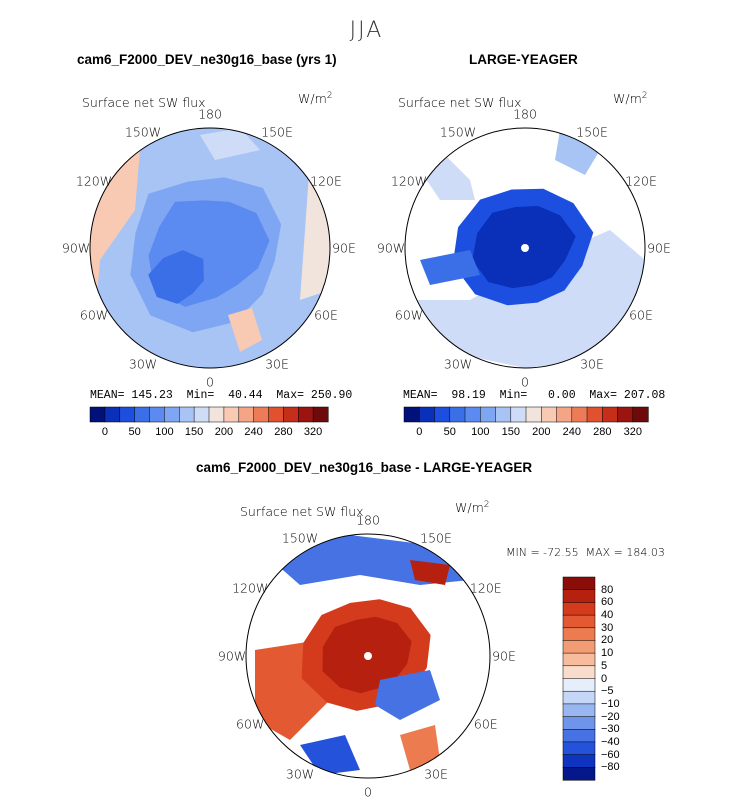 The width and height of the screenshot is (733, 800). Describe the element at coordinates (194, 432) in the screenshot. I see `panel1-colorbar-label: 150` at that location.